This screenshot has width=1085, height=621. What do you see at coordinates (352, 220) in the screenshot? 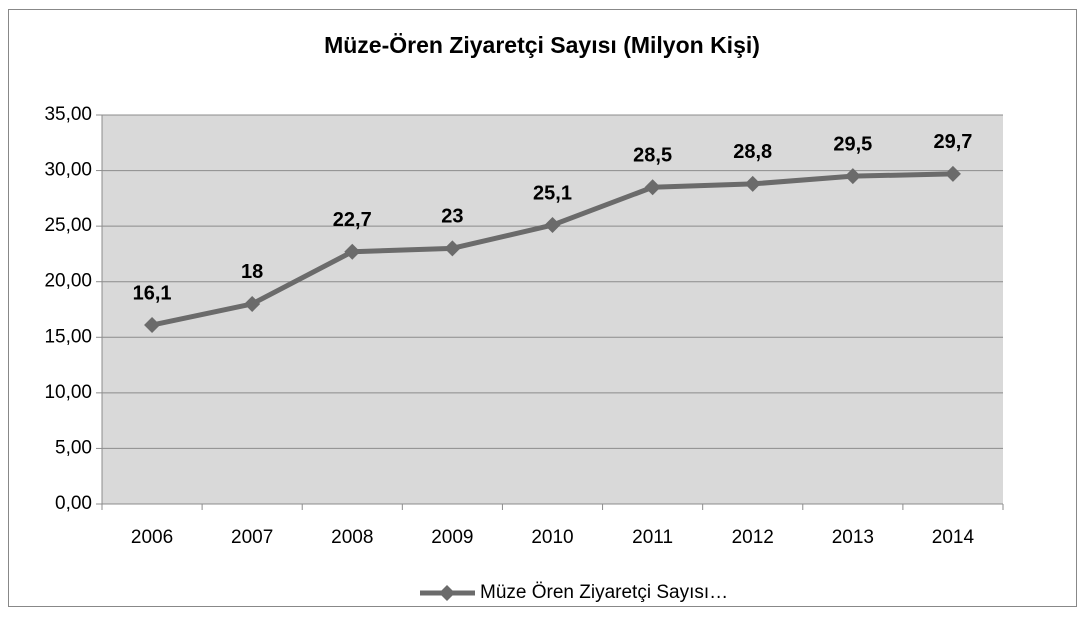
I see `data-label: 22,7` at bounding box center [352, 220].